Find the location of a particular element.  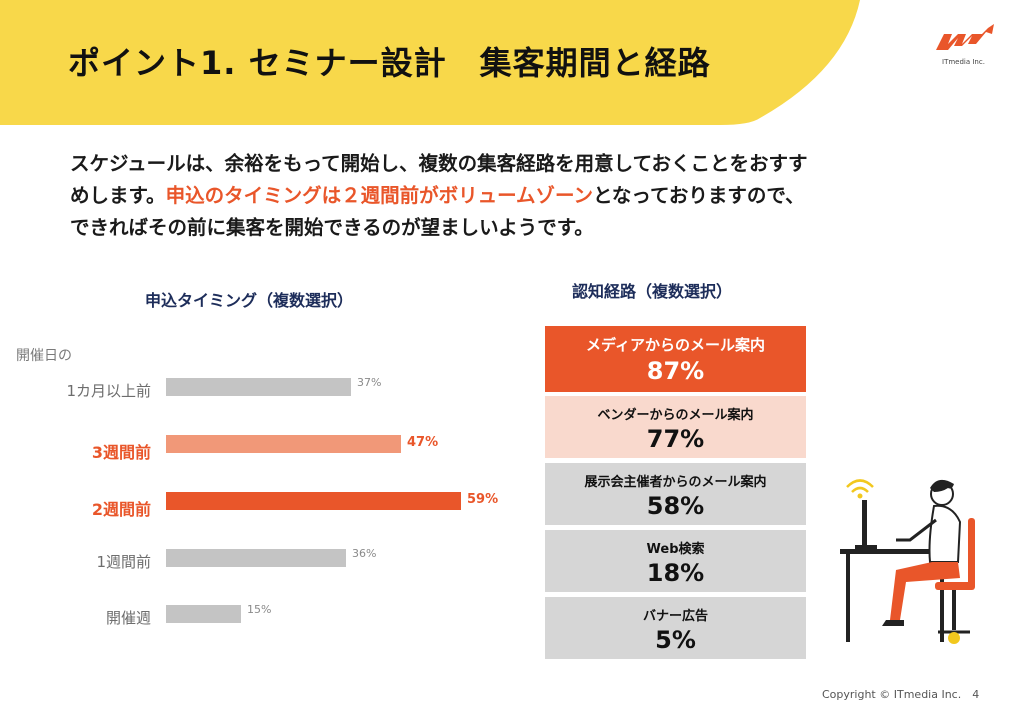

page-number: 4 is located at coordinates (976, 694).